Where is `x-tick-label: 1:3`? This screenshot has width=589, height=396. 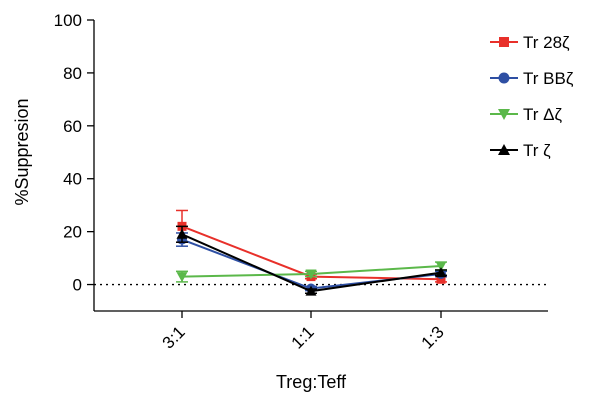
x-tick-label: 1:3 is located at coordinates (433, 337).